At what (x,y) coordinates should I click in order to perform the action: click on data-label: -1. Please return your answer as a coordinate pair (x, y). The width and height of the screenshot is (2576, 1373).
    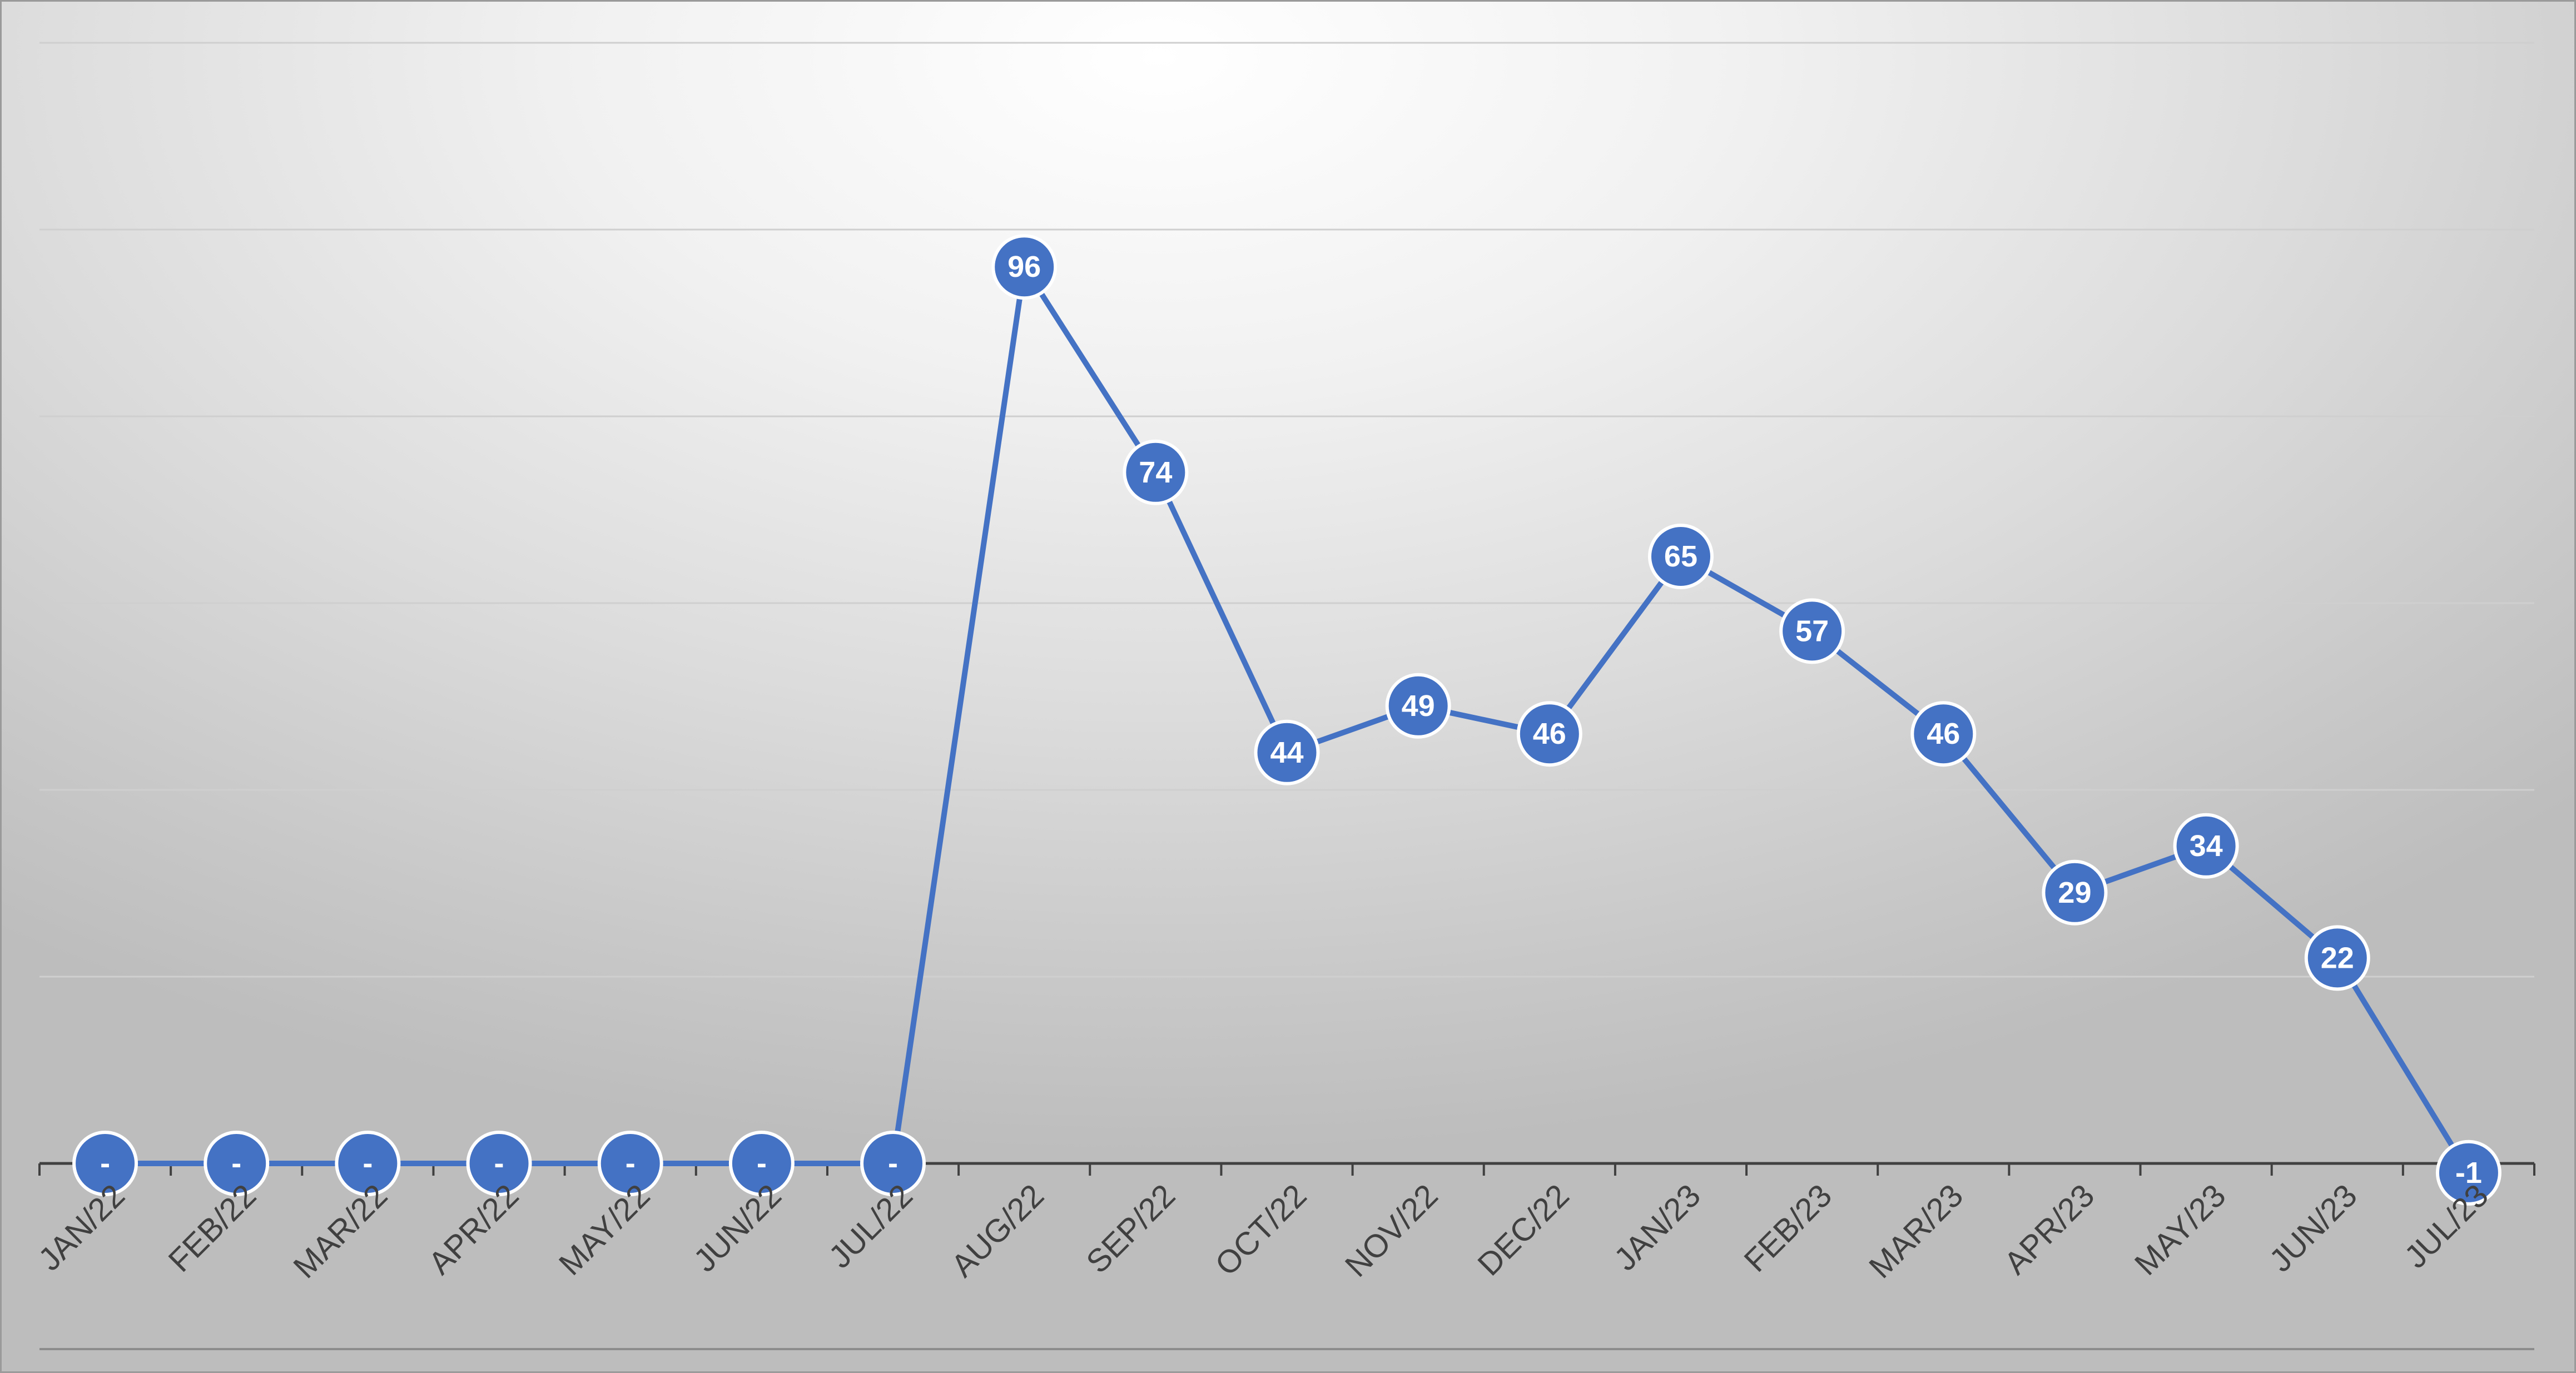
    Looking at the image, I should click on (2468, 1173).